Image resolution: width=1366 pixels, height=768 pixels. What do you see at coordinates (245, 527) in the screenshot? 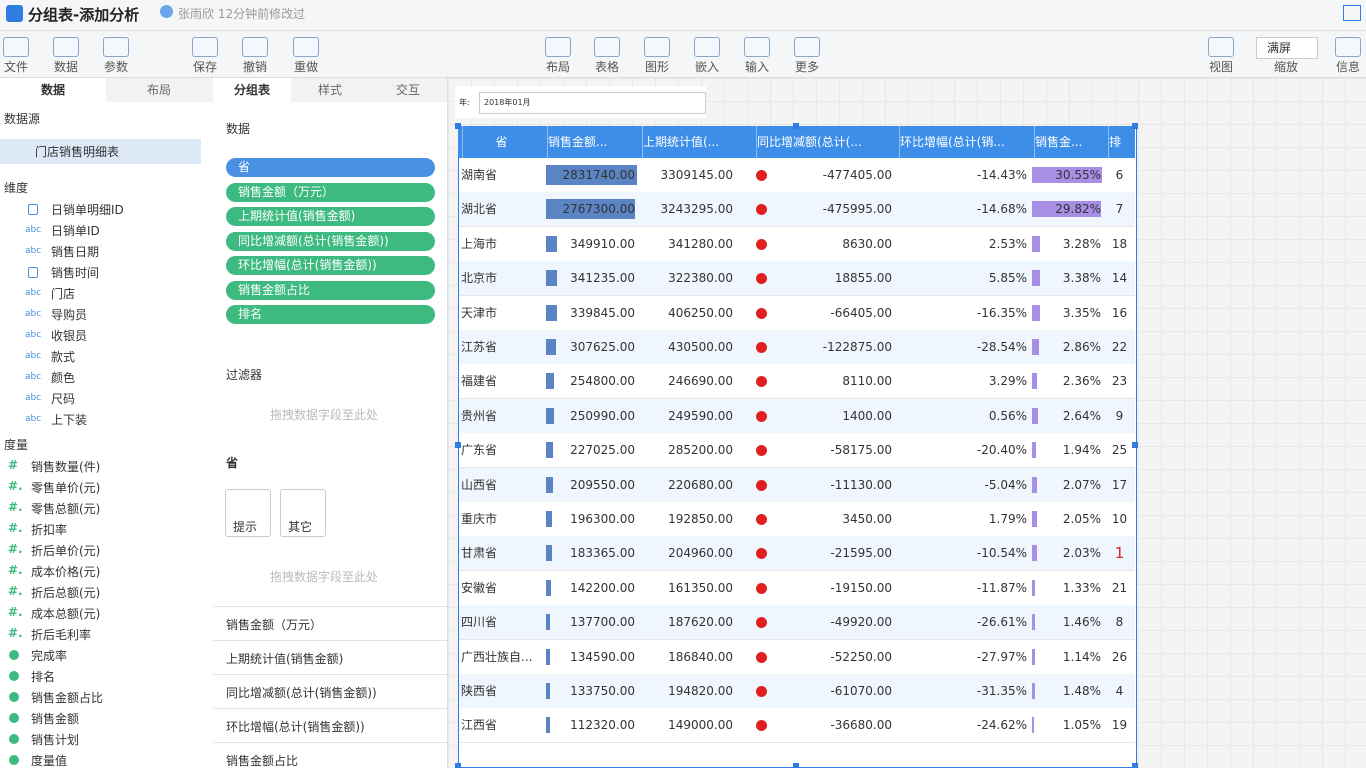
I see `option-label: 提示` at bounding box center [245, 527].